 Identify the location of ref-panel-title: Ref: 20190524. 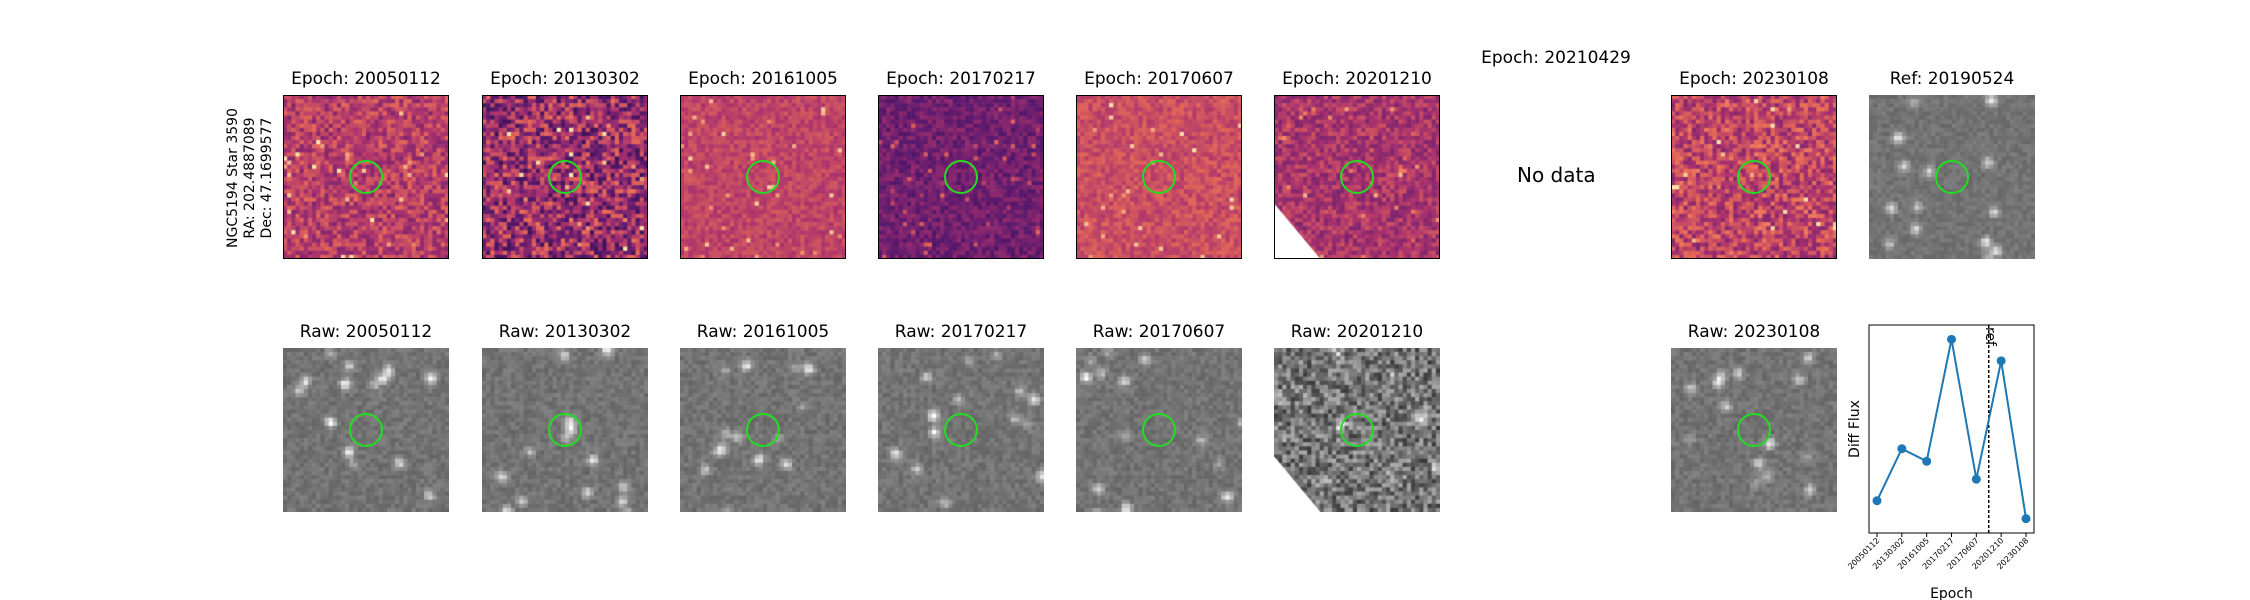
(1952, 79).